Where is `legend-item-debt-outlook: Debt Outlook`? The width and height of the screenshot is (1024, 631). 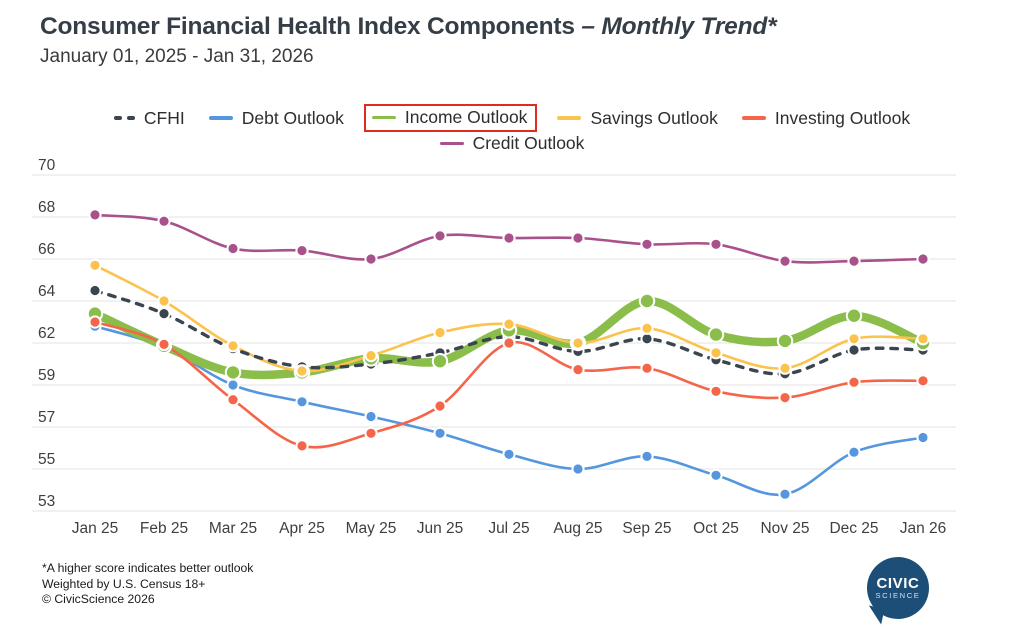 legend-item-debt-outlook: Debt Outlook is located at coordinates (276, 118).